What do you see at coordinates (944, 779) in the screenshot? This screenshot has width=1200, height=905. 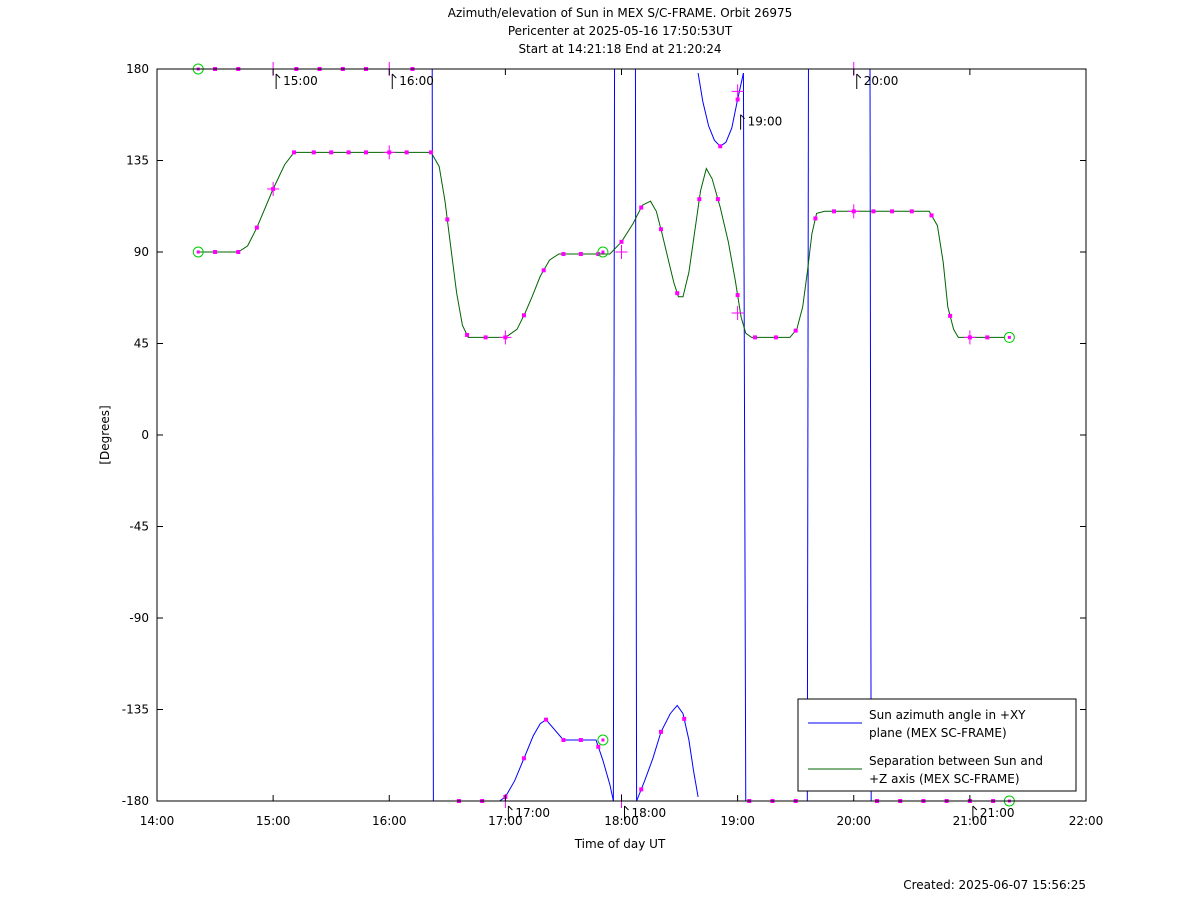 I see `legend-label-separation-1: +Z axis (MEX SC-FRAME)` at bounding box center [944, 779].